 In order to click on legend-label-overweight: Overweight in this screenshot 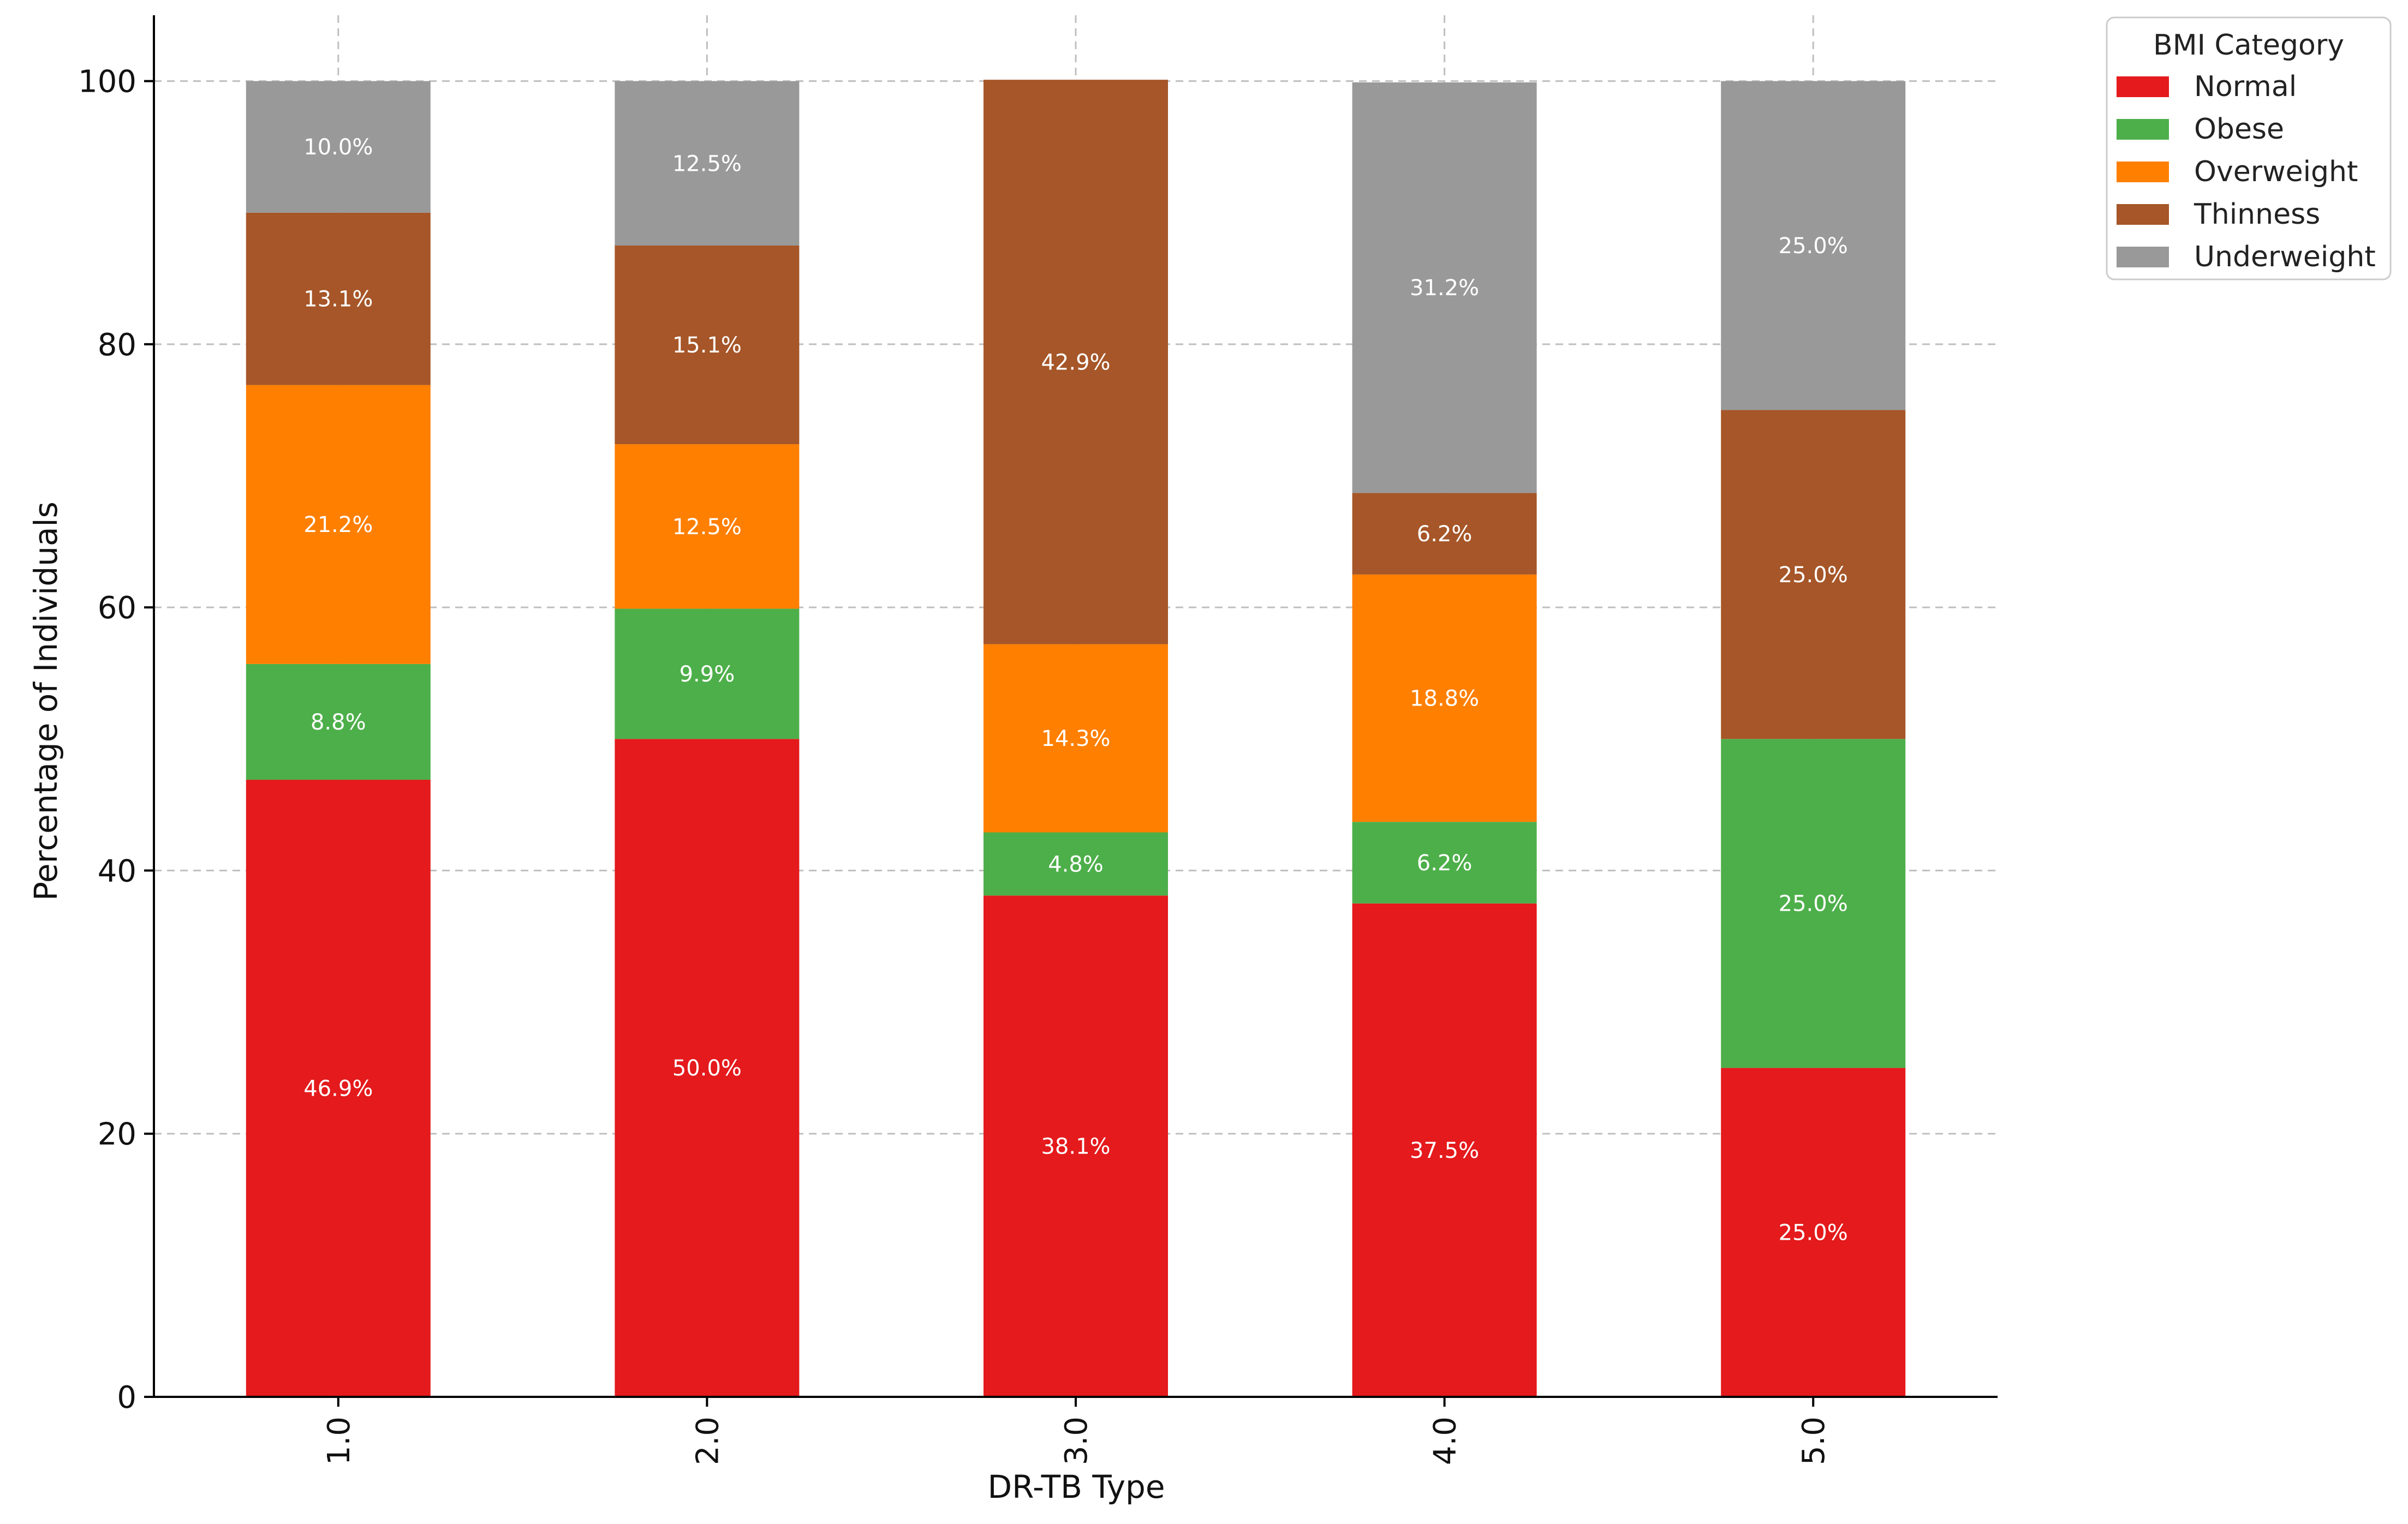, I will do `click(2276, 172)`.